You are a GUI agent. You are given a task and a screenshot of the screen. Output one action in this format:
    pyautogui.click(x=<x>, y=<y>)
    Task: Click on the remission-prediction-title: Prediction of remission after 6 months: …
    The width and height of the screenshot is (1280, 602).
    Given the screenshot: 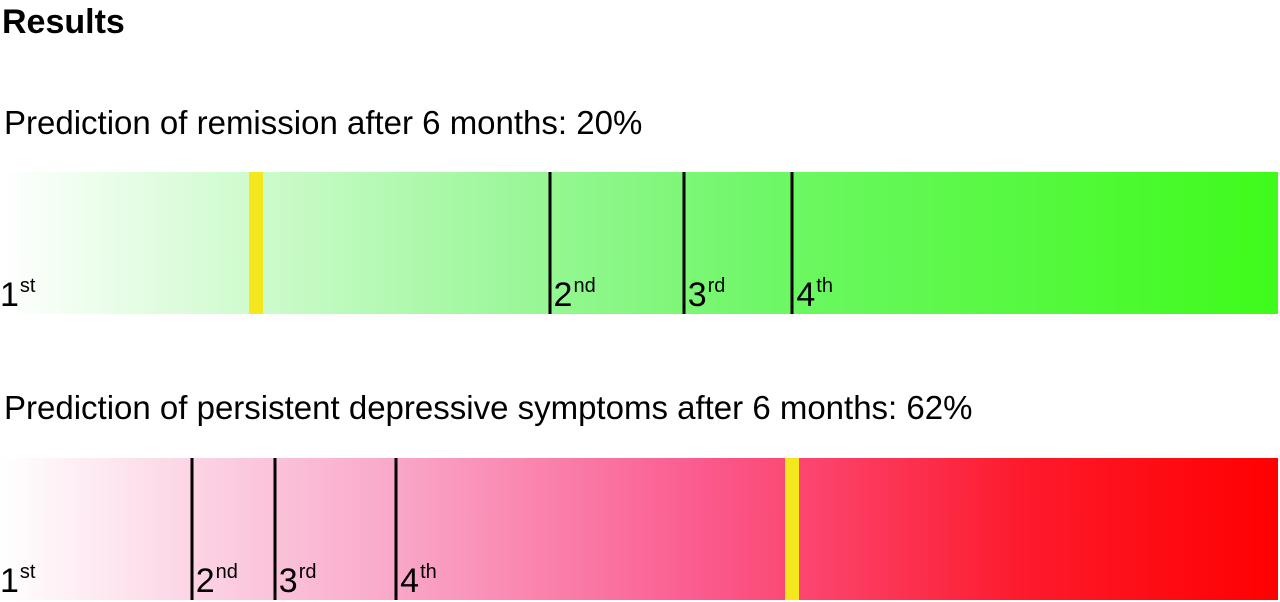 What is the action you would take?
    pyautogui.click(x=323, y=122)
    